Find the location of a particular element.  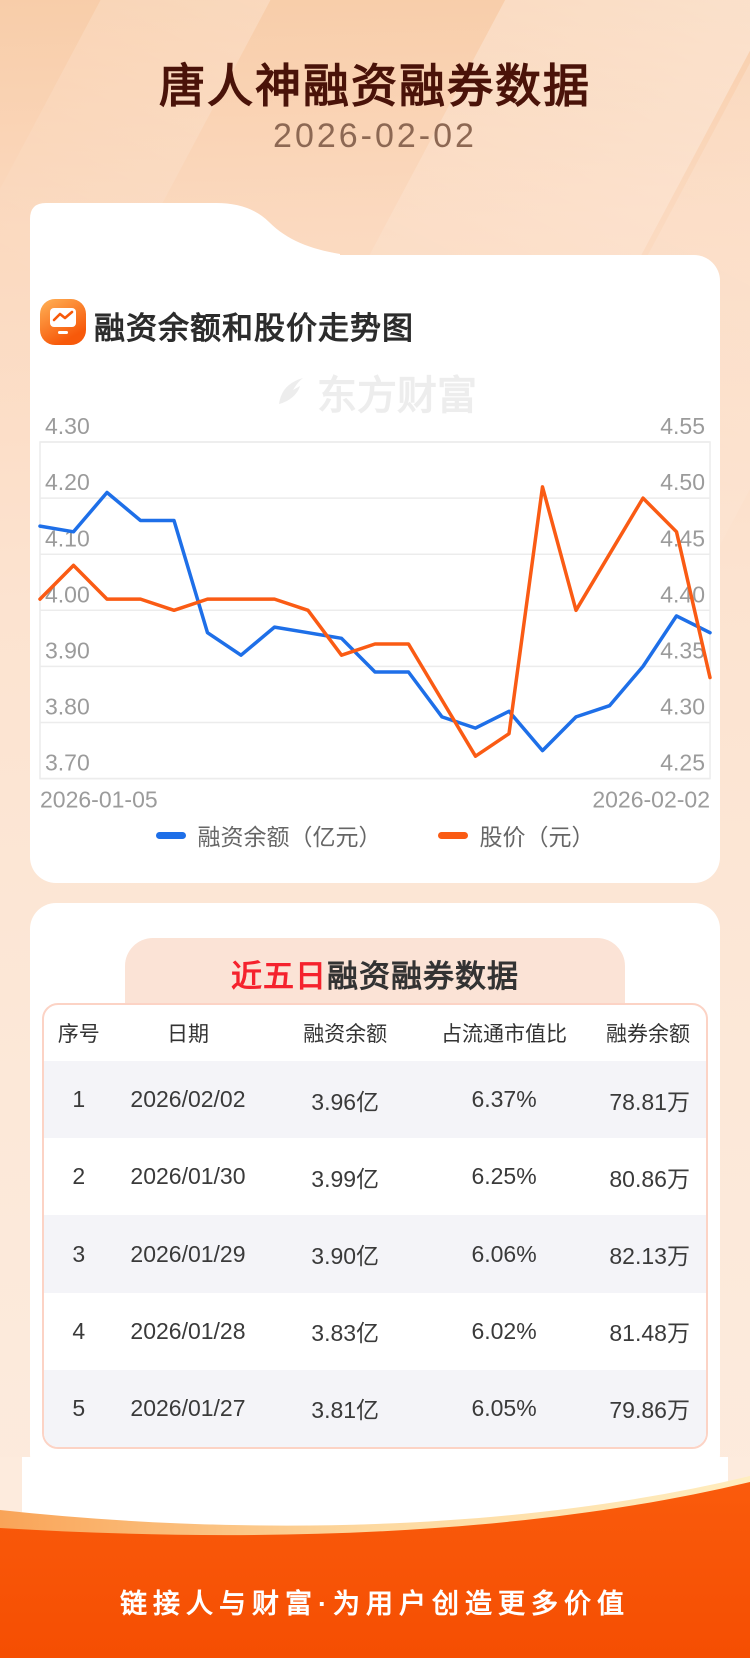

table-header-row: 序号 日期 融资余额 占流通市值比 融券余额 is located at coordinates (375, 1033).